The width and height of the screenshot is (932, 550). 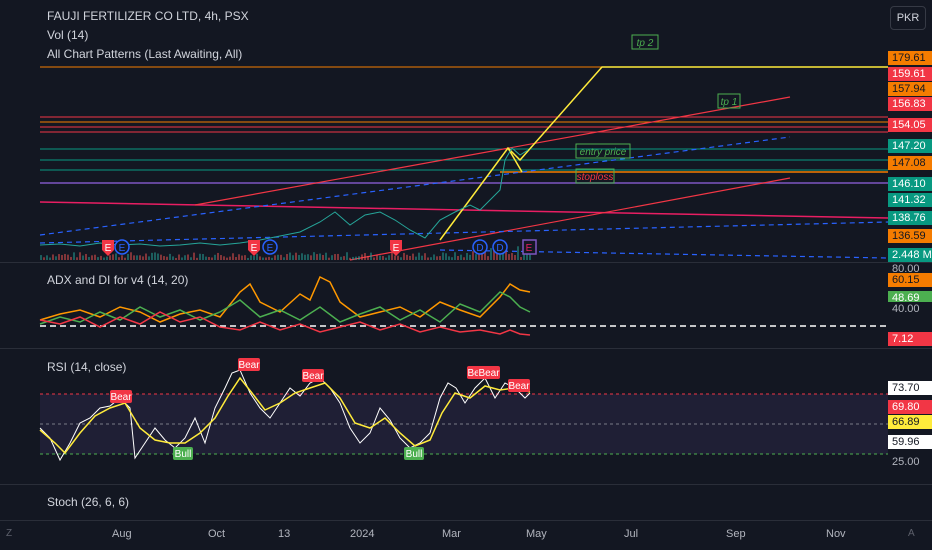 What do you see at coordinates (603, 152) in the screenshot?
I see `entry-price-label: entry price` at bounding box center [603, 152].